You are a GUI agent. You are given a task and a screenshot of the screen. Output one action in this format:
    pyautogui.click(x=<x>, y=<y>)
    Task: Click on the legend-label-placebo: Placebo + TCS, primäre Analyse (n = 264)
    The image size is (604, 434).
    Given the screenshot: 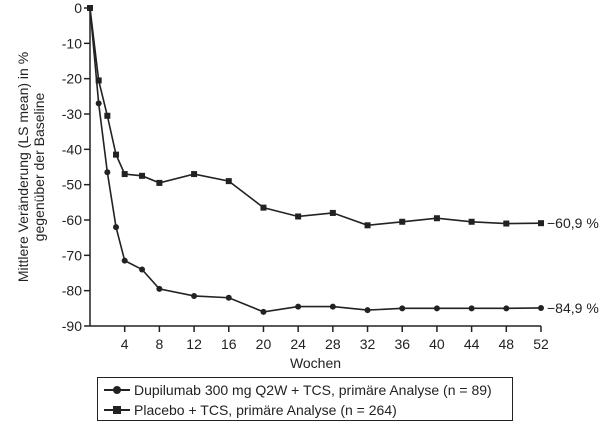 What is the action you would take?
    pyautogui.click(x=265, y=410)
    